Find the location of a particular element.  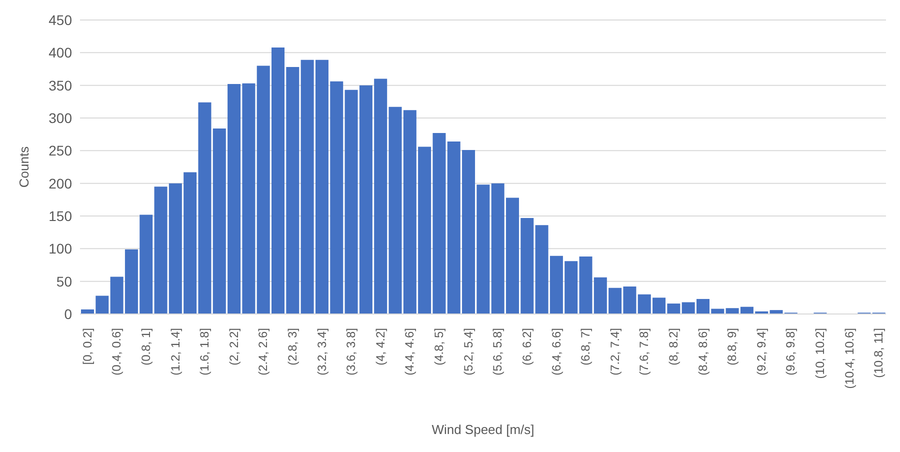

x-tick-label: (1.6, 1.8] is located at coordinates (205, 352).